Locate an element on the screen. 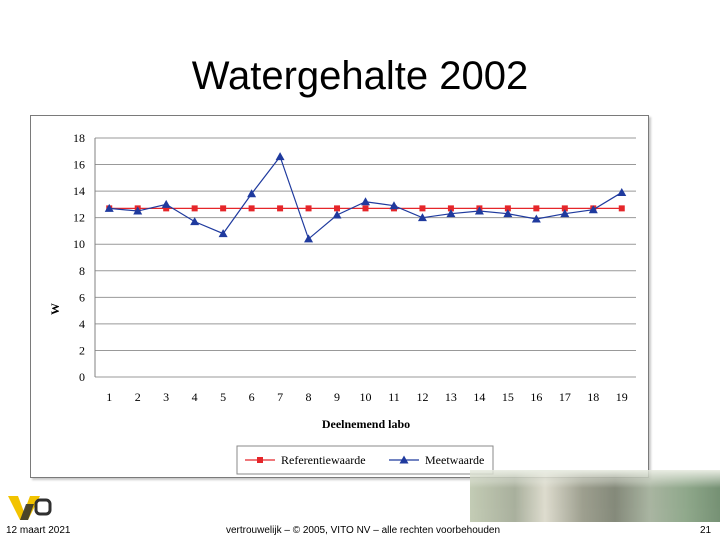  footer-date: 12 maart 2021 is located at coordinates (38, 530).